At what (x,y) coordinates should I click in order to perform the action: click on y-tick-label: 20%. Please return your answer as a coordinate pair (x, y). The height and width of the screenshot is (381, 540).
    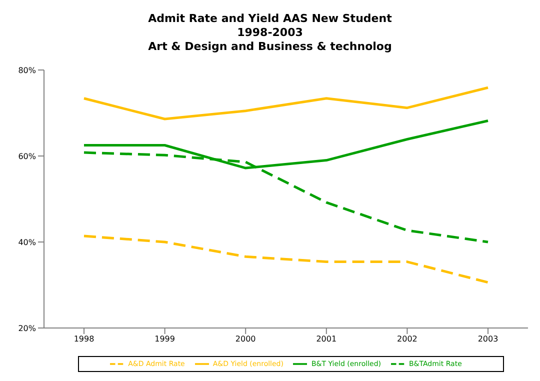
    Looking at the image, I should click on (27, 328).